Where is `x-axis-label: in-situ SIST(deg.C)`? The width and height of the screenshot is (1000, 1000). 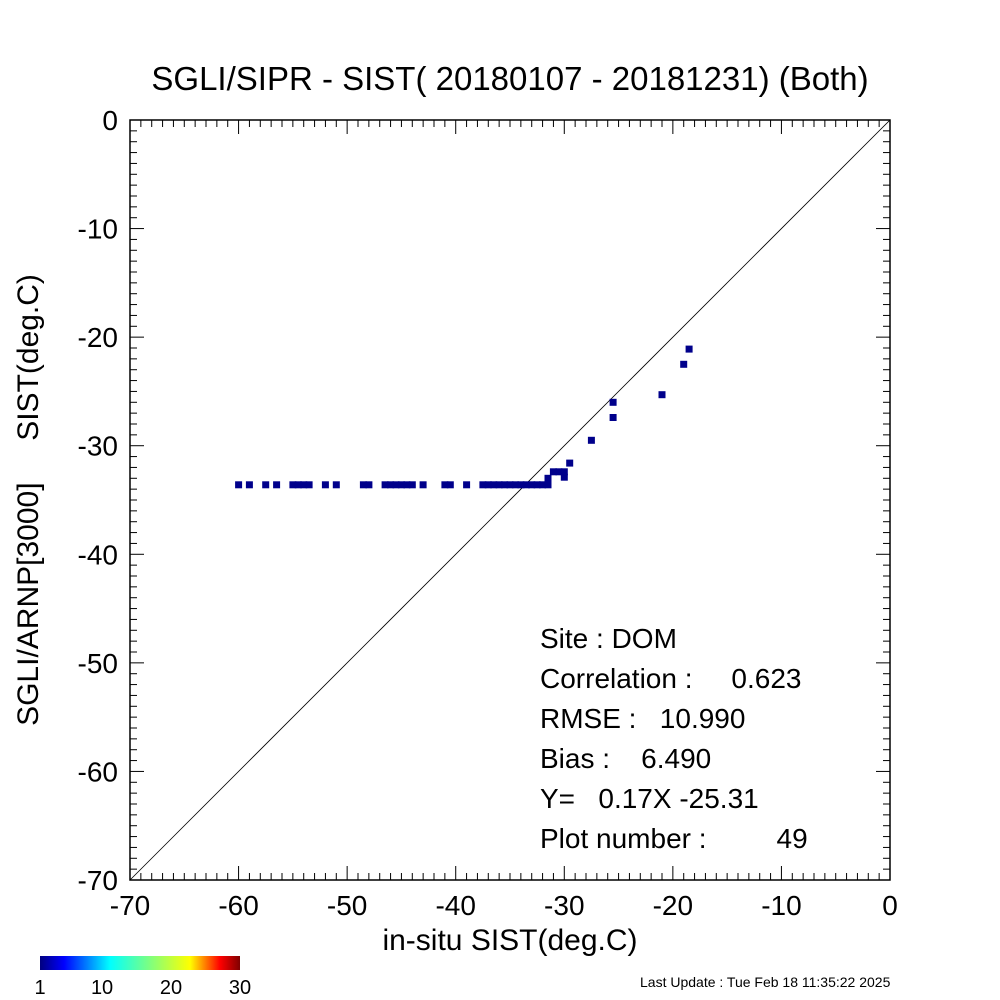
x-axis-label: in-situ SIST(deg.C) is located at coordinates (509, 940).